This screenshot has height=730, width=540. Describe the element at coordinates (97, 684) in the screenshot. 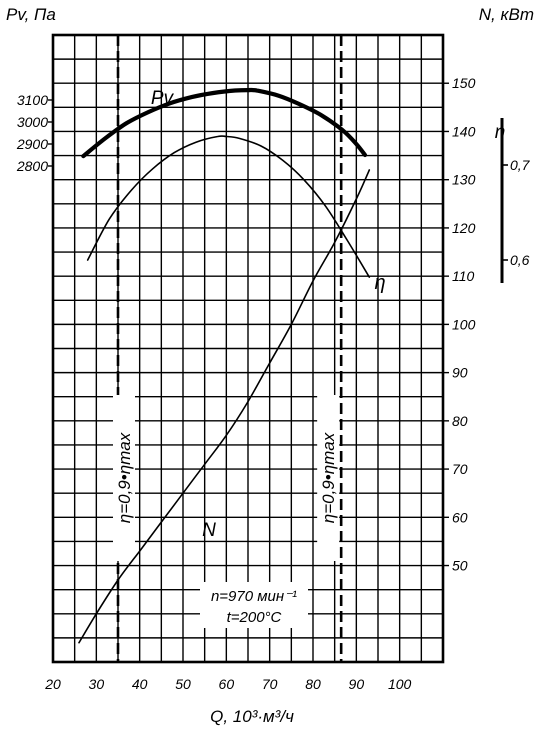

I see `x-tick-label: 30` at that location.